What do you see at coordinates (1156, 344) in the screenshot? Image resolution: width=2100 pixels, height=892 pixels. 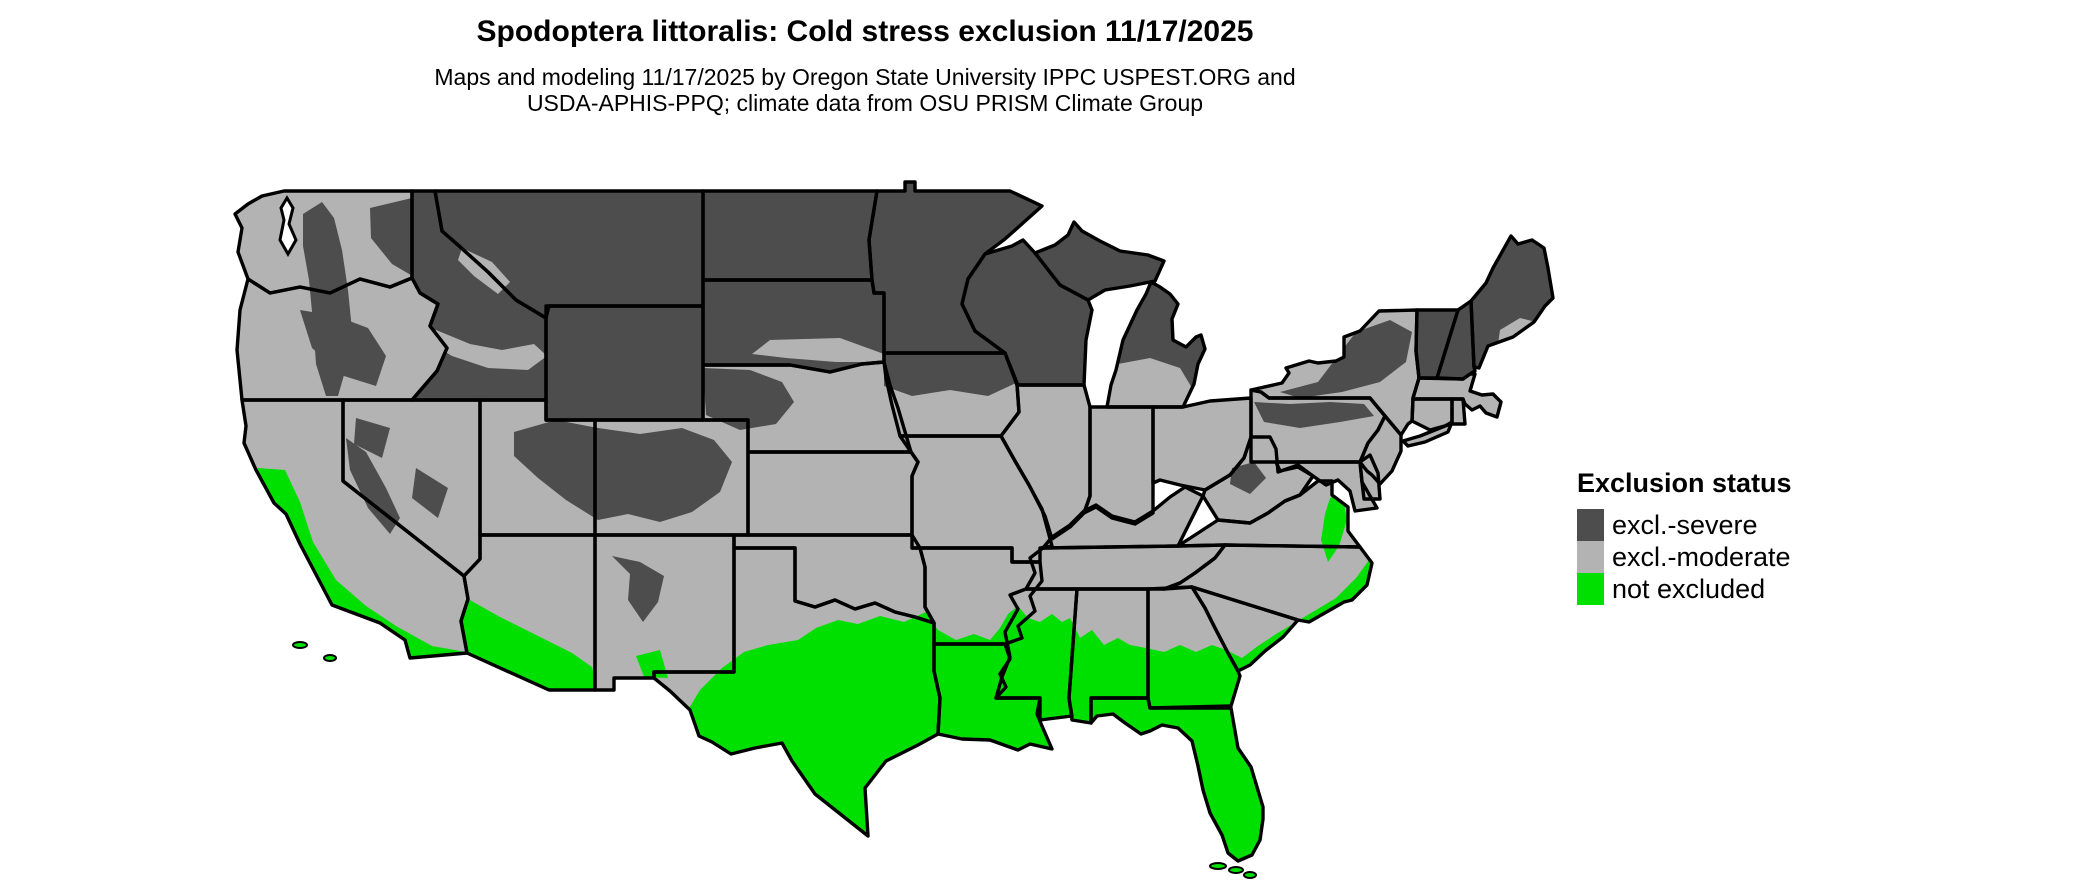 I see `state-michigan-mitten` at bounding box center [1156, 344].